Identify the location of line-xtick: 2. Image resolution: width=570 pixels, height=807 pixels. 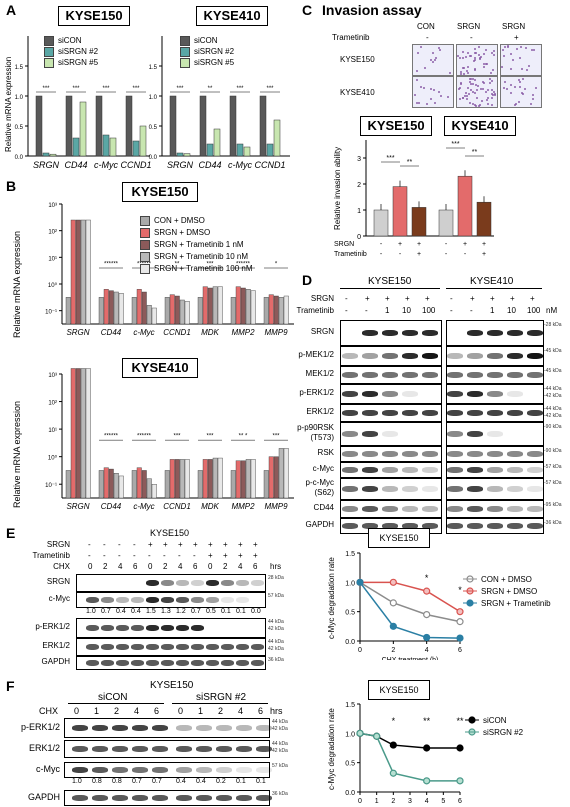
(393, 801).